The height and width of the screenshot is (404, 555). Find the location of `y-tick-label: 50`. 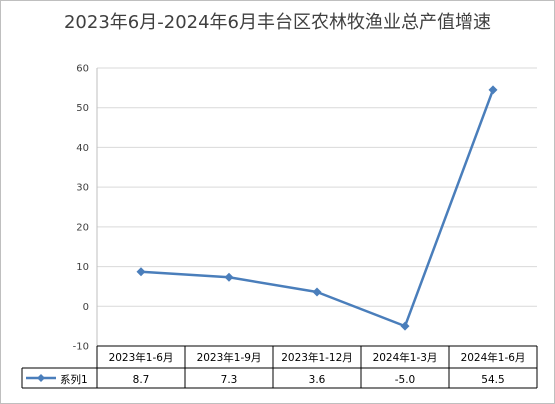

y-tick-label: 50 is located at coordinates (82, 108).